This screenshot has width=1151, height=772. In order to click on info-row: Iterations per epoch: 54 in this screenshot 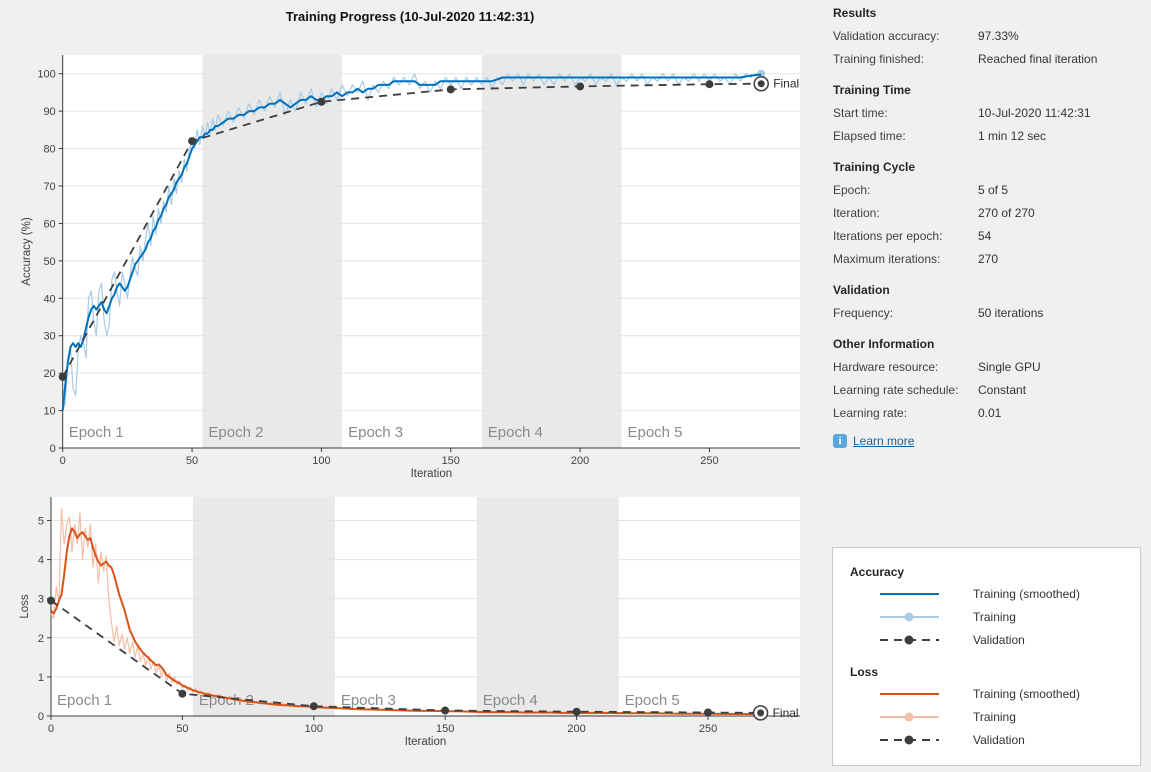, I will do `click(992, 236)`.